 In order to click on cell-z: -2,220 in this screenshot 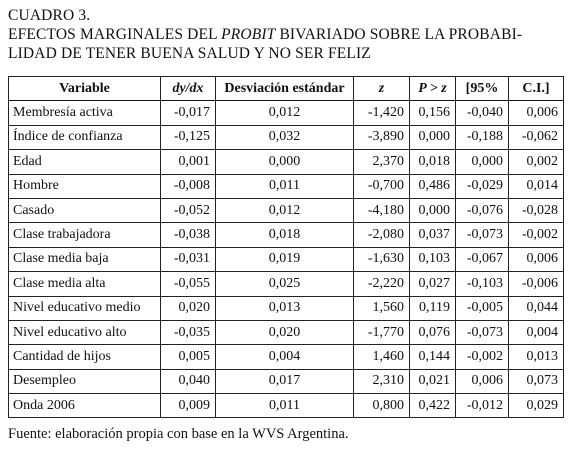, I will do `click(381, 284)`.